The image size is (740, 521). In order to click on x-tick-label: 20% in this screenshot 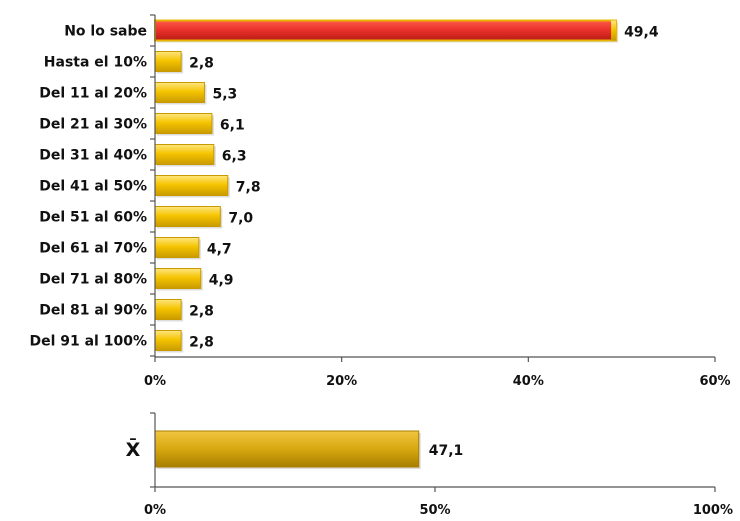, I will do `click(341, 381)`.